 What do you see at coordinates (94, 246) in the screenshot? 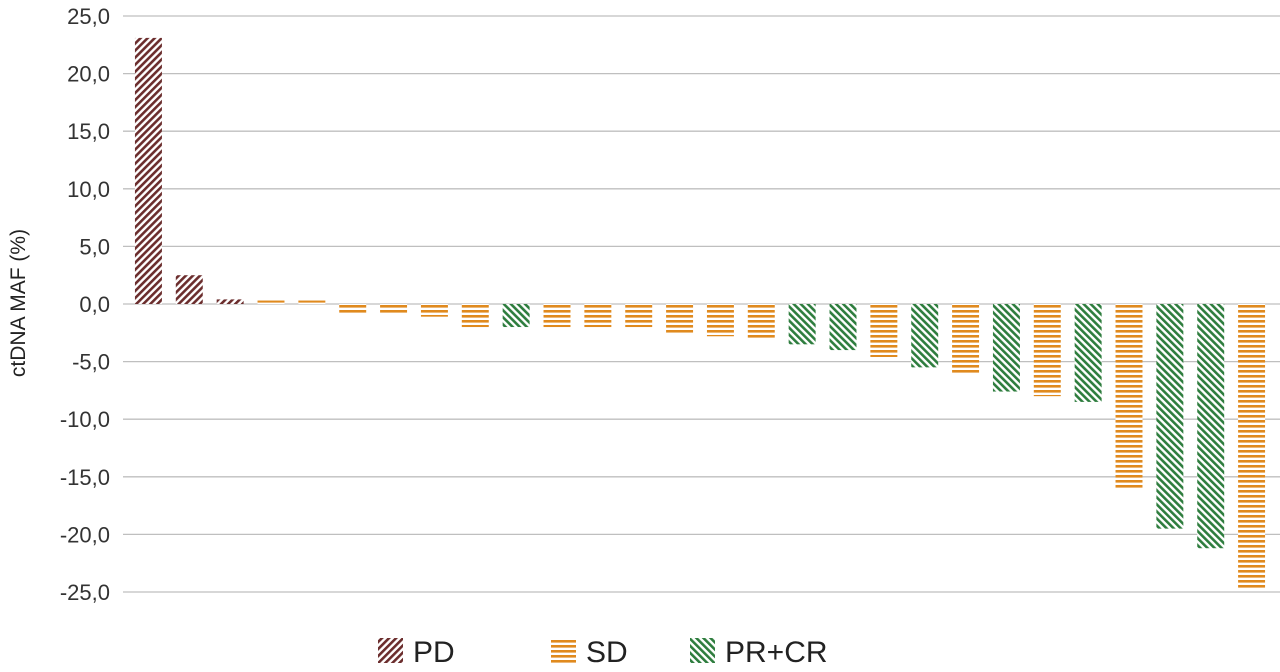
I see `y-tick-label: 5,0` at bounding box center [94, 246].